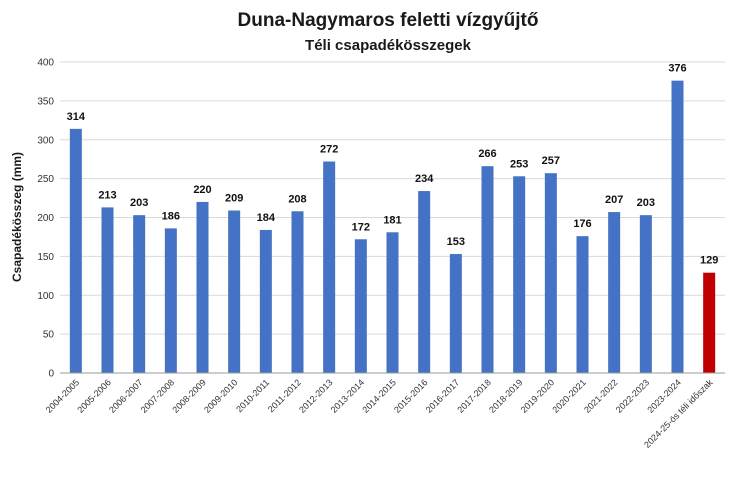  Describe the element at coordinates (45, 179) in the screenshot. I see `y-tick-label: 250` at that location.